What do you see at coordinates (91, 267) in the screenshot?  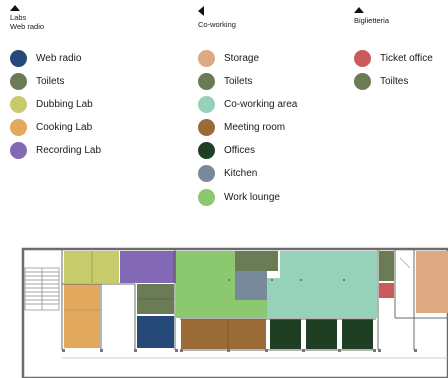 I see `room-dubbing-lab` at bounding box center [91, 267].